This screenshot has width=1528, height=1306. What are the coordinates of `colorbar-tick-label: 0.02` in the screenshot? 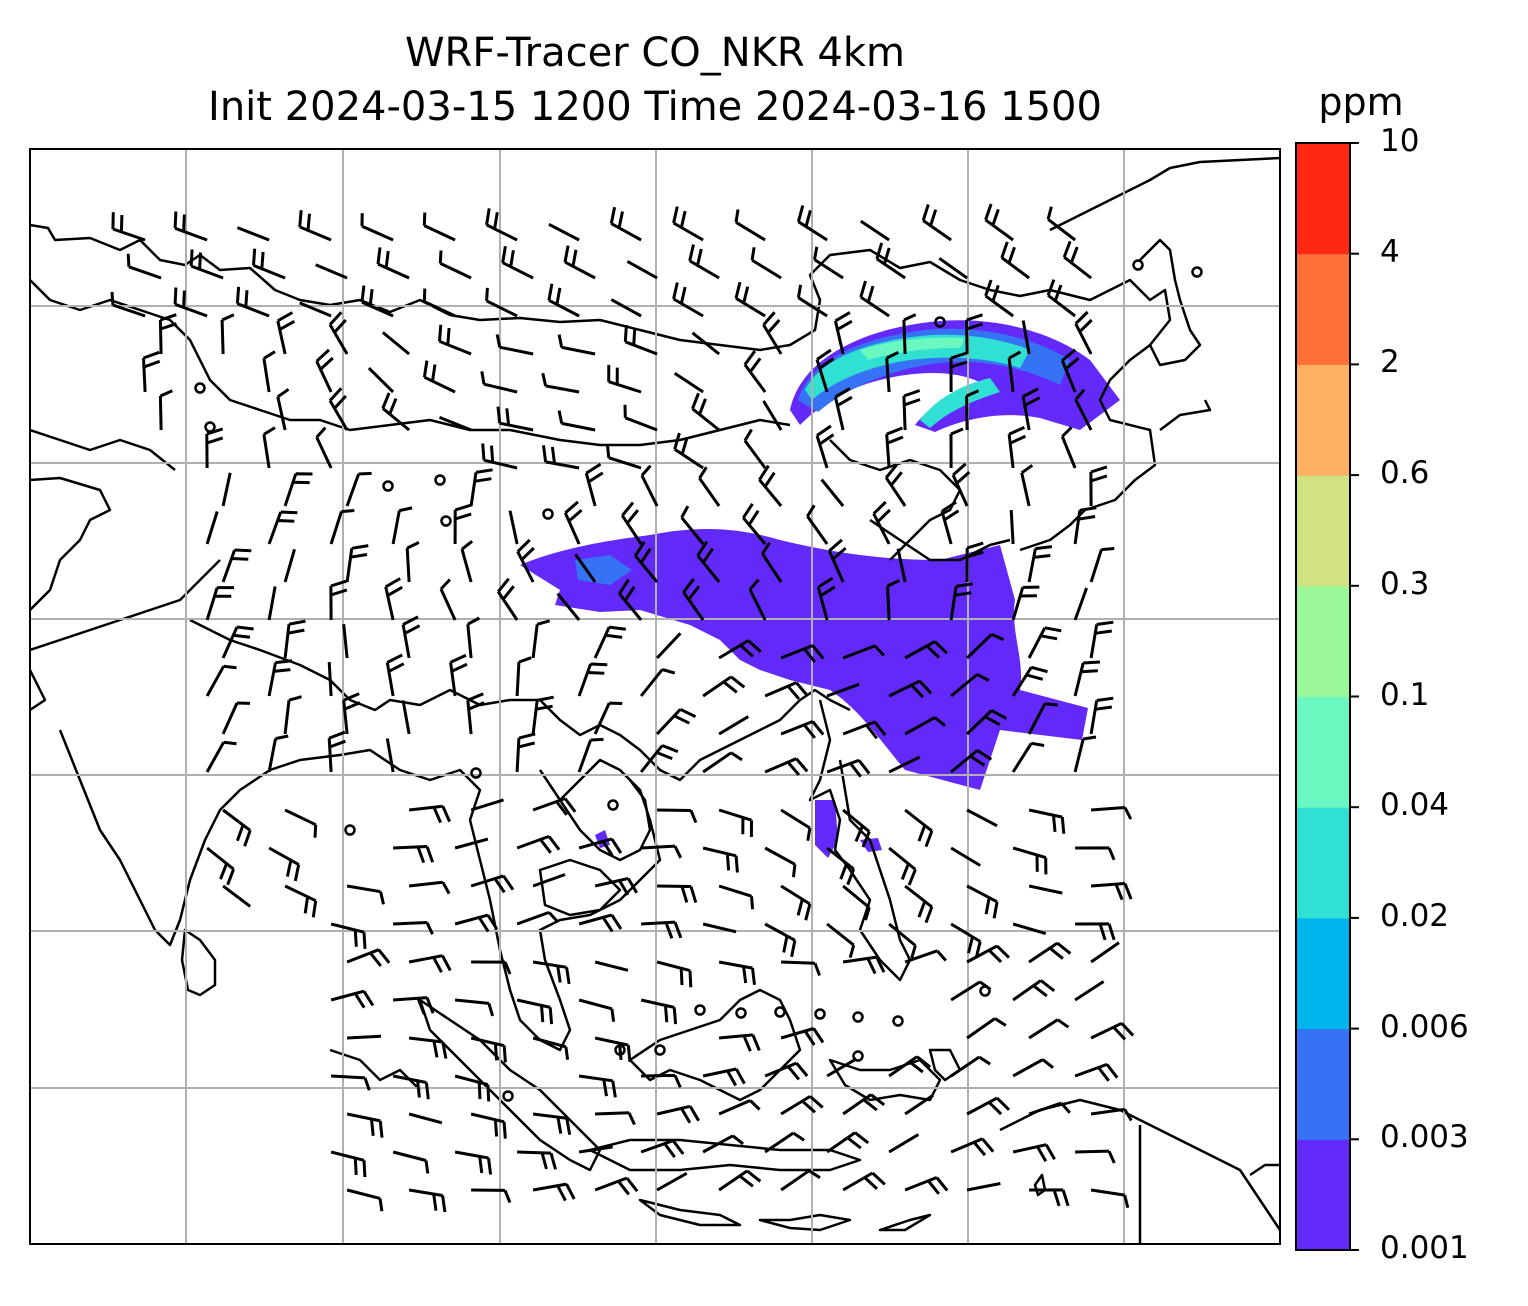 It's located at (1415, 915).